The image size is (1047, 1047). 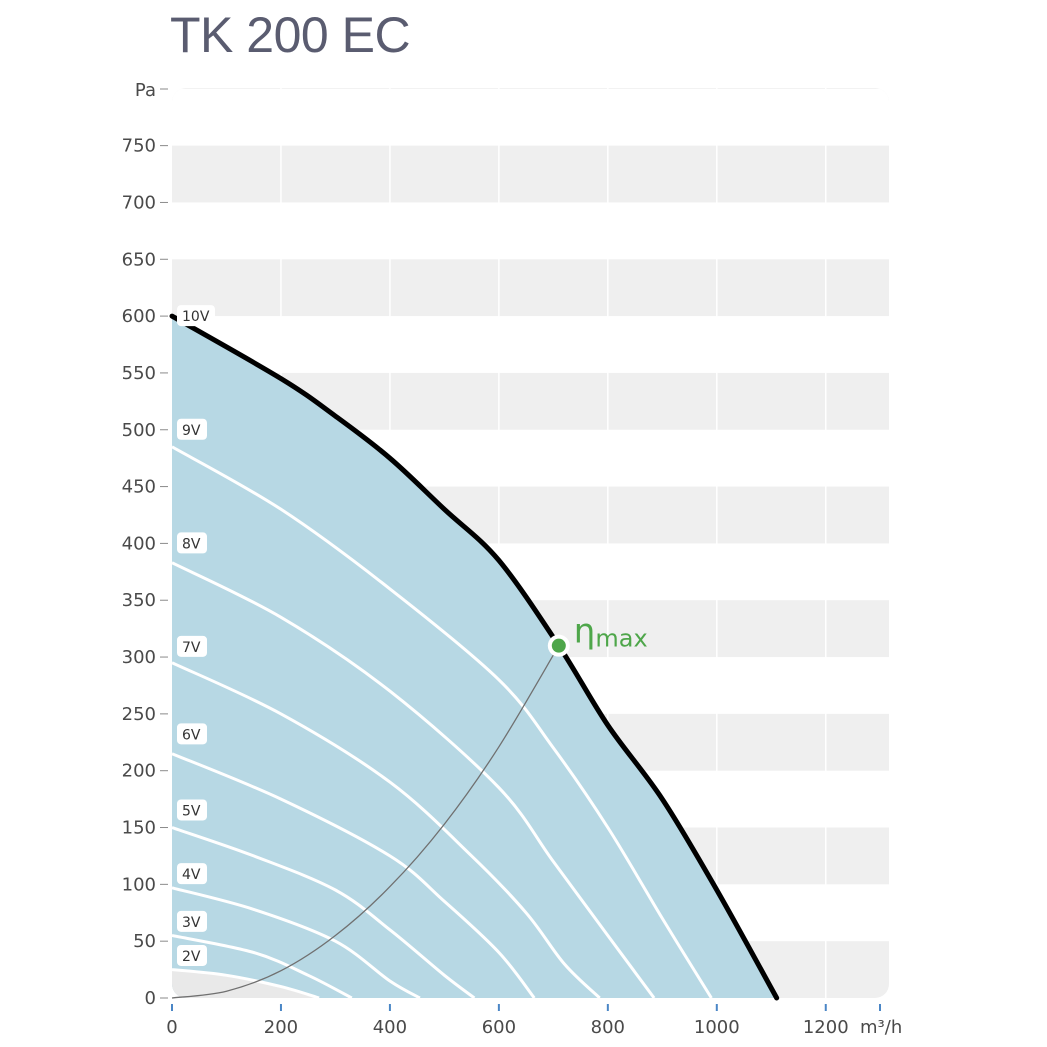 What do you see at coordinates (621, 639) in the screenshot?
I see `eta-max-subscript: max` at bounding box center [621, 639].